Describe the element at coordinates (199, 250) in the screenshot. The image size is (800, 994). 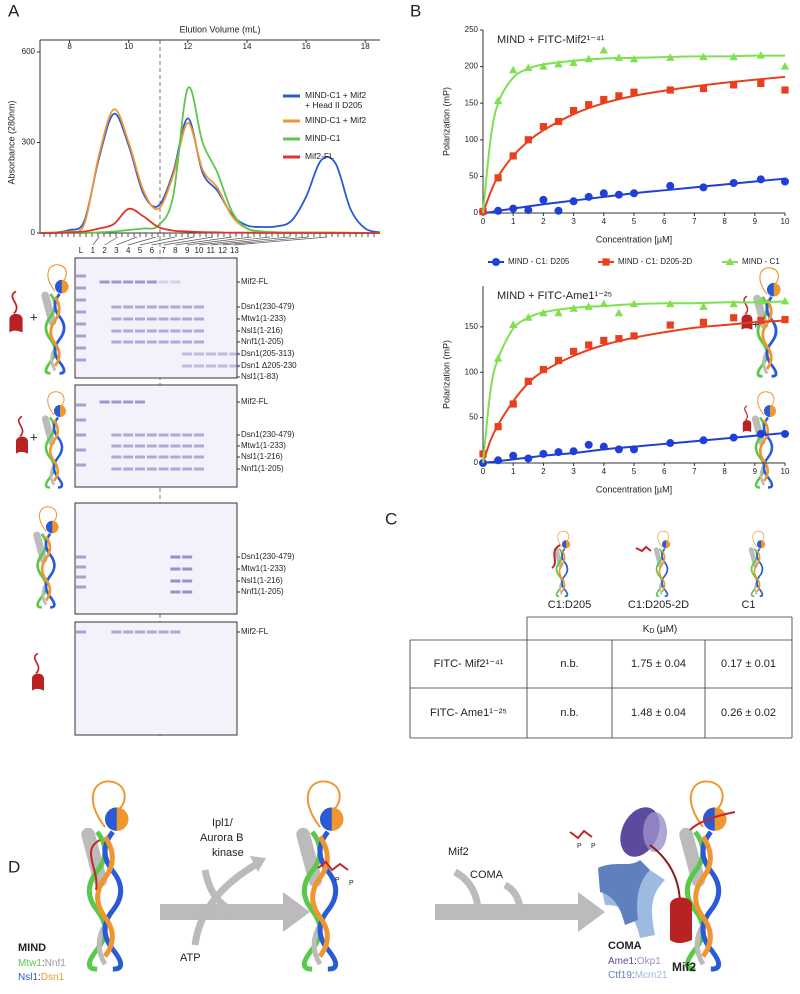
I see `lane-label: 10` at that location.